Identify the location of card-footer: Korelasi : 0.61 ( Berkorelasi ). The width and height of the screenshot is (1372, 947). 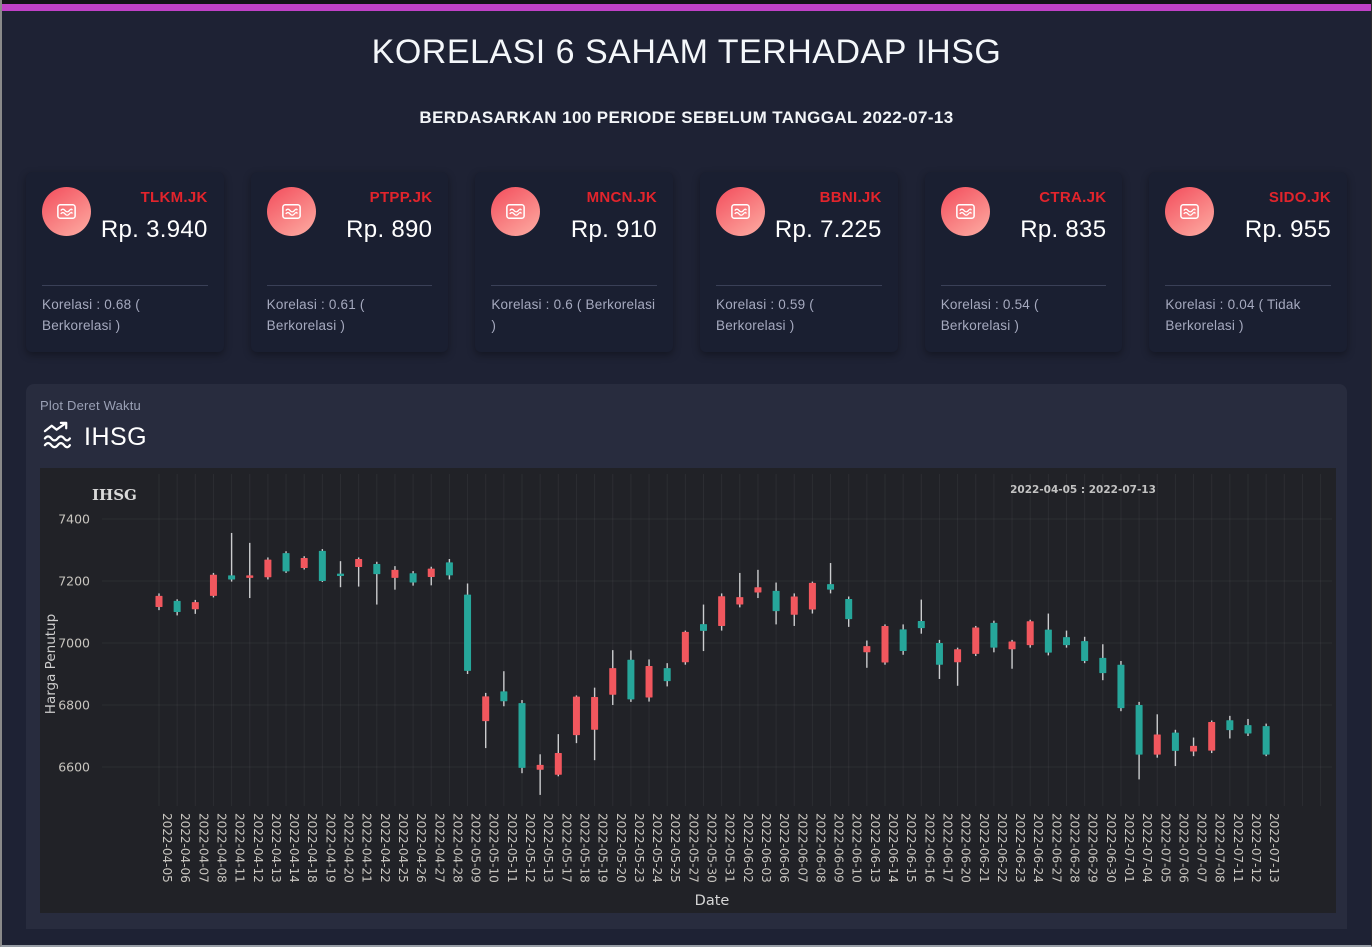
(349, 311).